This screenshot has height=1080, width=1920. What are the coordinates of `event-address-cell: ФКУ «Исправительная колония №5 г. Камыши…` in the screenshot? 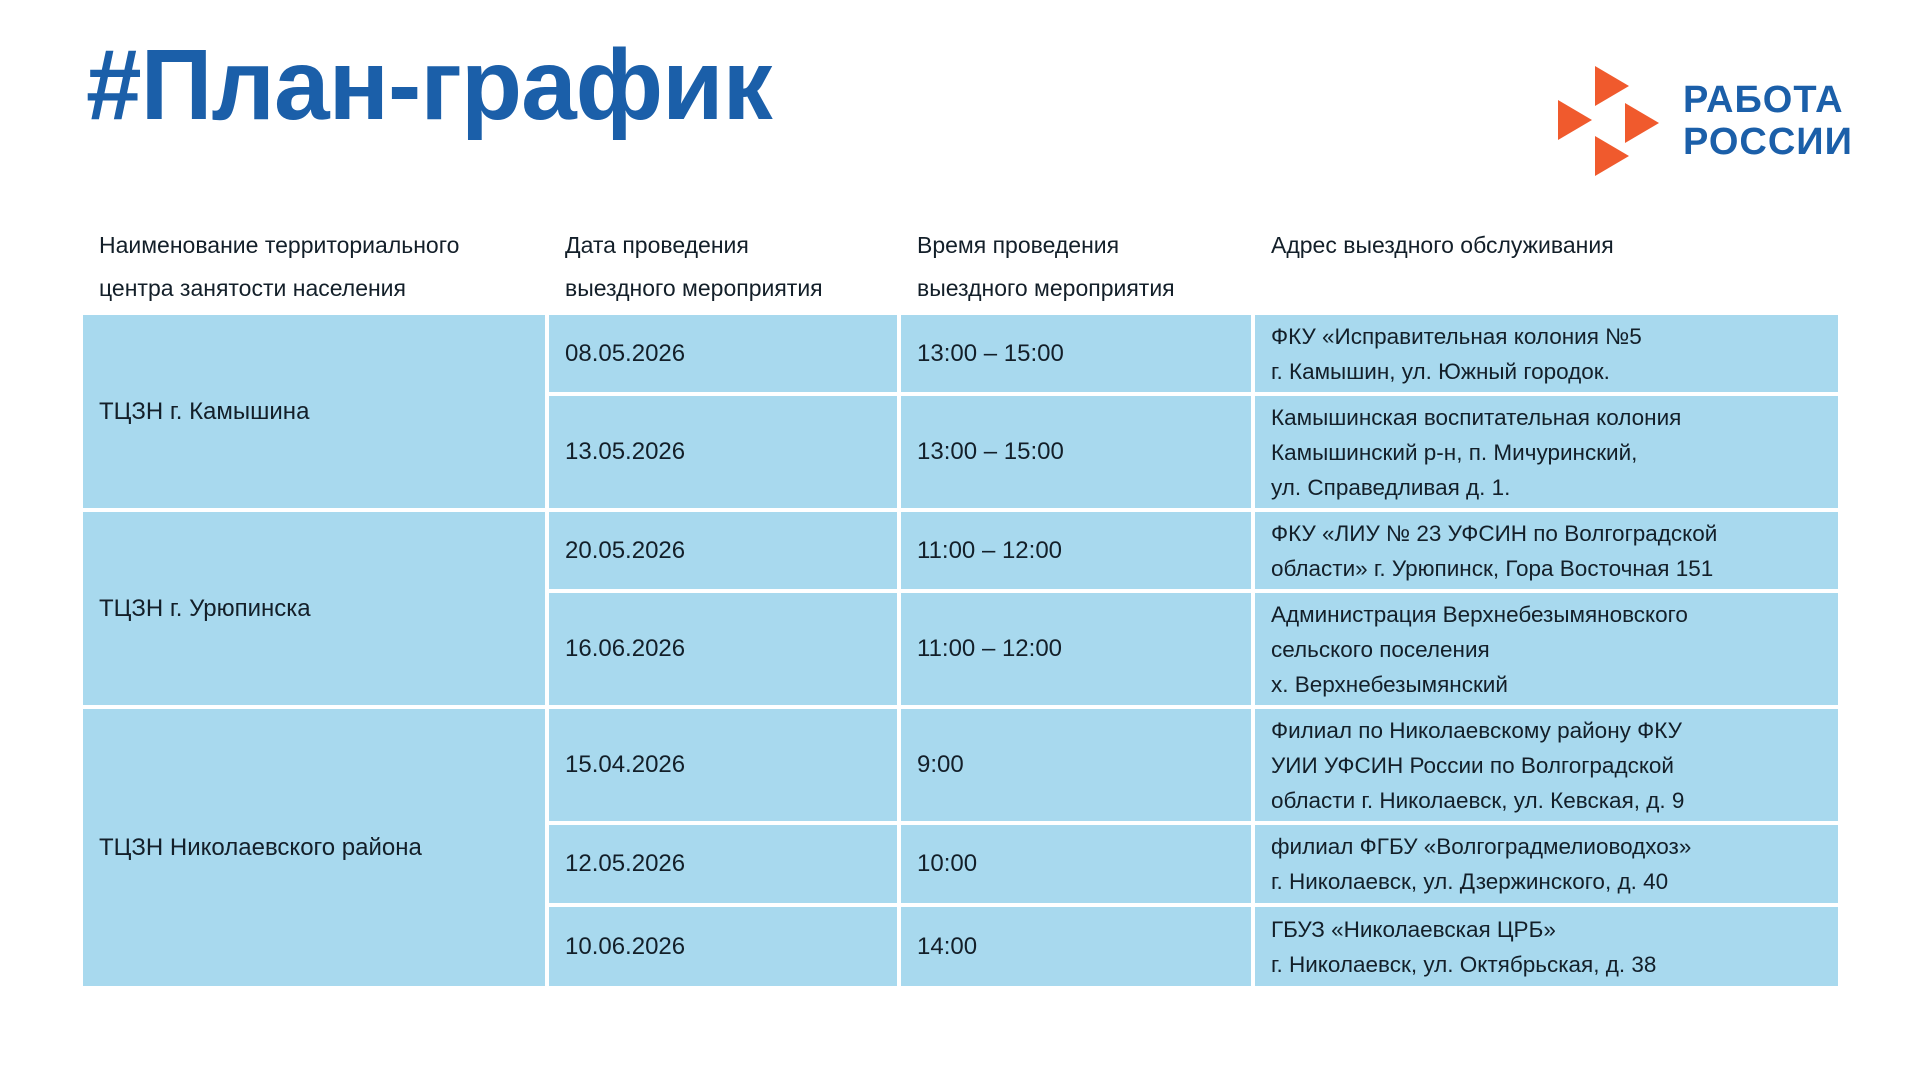 It's located at (1546, 353).